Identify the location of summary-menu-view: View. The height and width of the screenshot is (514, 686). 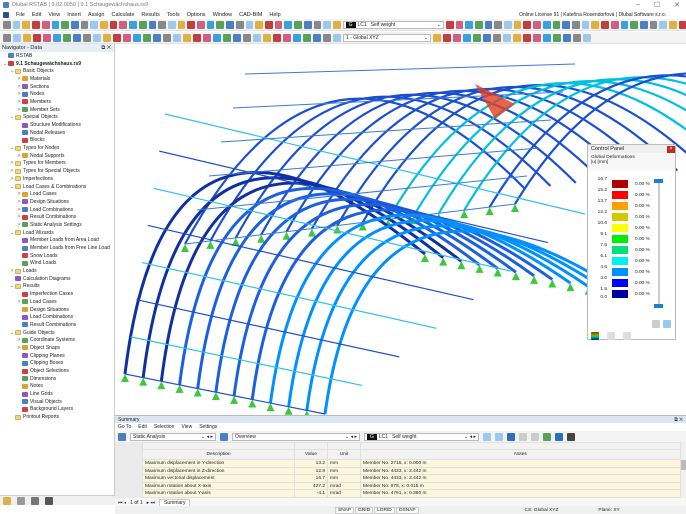
(187, 427).